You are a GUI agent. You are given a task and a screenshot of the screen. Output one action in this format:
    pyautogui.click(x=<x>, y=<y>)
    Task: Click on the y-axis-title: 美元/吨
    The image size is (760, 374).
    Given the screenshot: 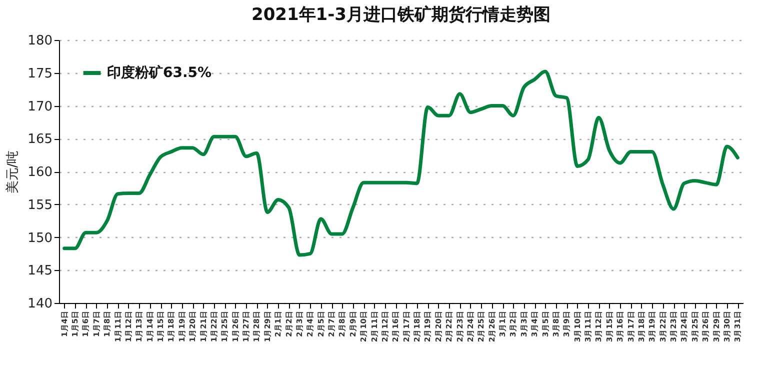 What is the action you would take?
    pyautogui.click(x=12, y=172)
    